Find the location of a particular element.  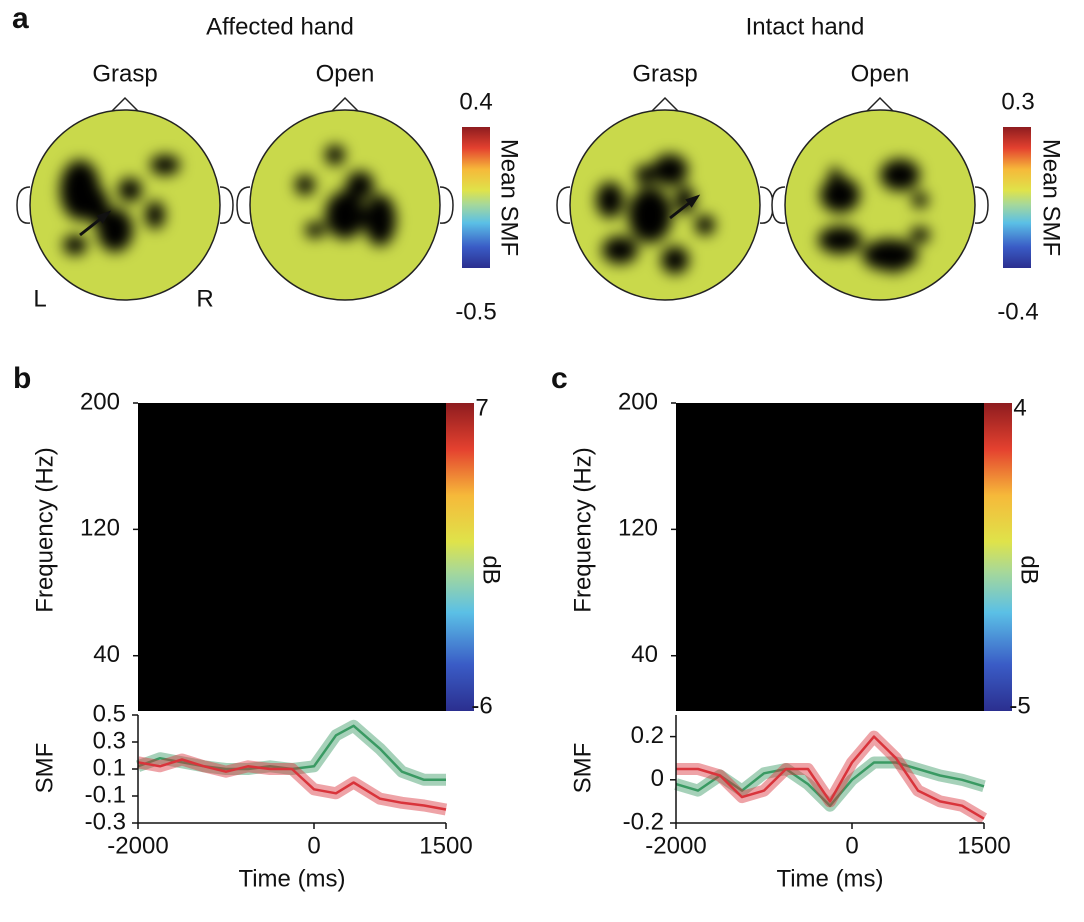

x-axis-title: Time (ms) is located at coordinates (829, 878).